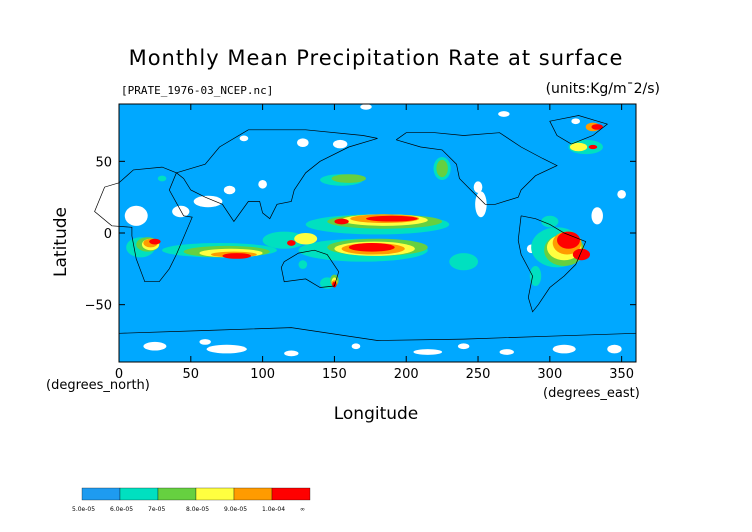 The width and height of the screenshot is (752, 532). What do you see at coordinates (334, 374) in the screenshot?
I see `x-tick-label: 150` at bounding box center [334, 374].